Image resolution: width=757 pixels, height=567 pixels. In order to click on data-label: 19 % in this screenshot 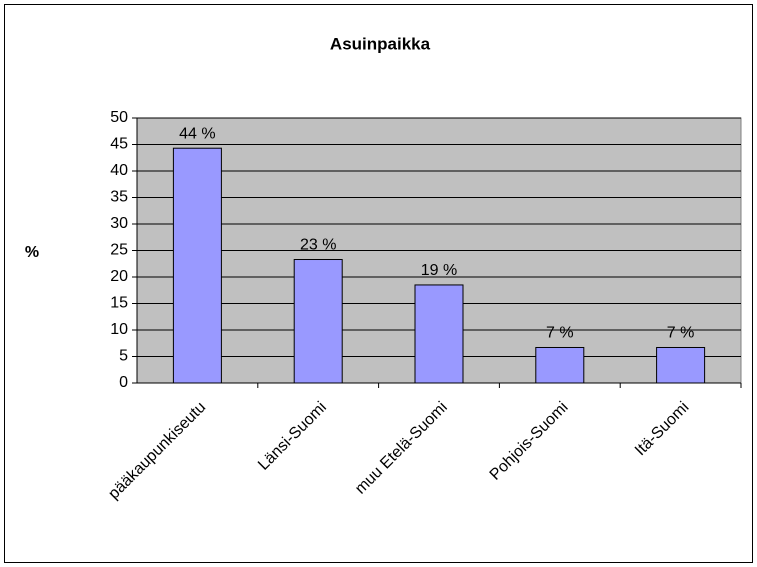, I will do `click(439, 270)`.